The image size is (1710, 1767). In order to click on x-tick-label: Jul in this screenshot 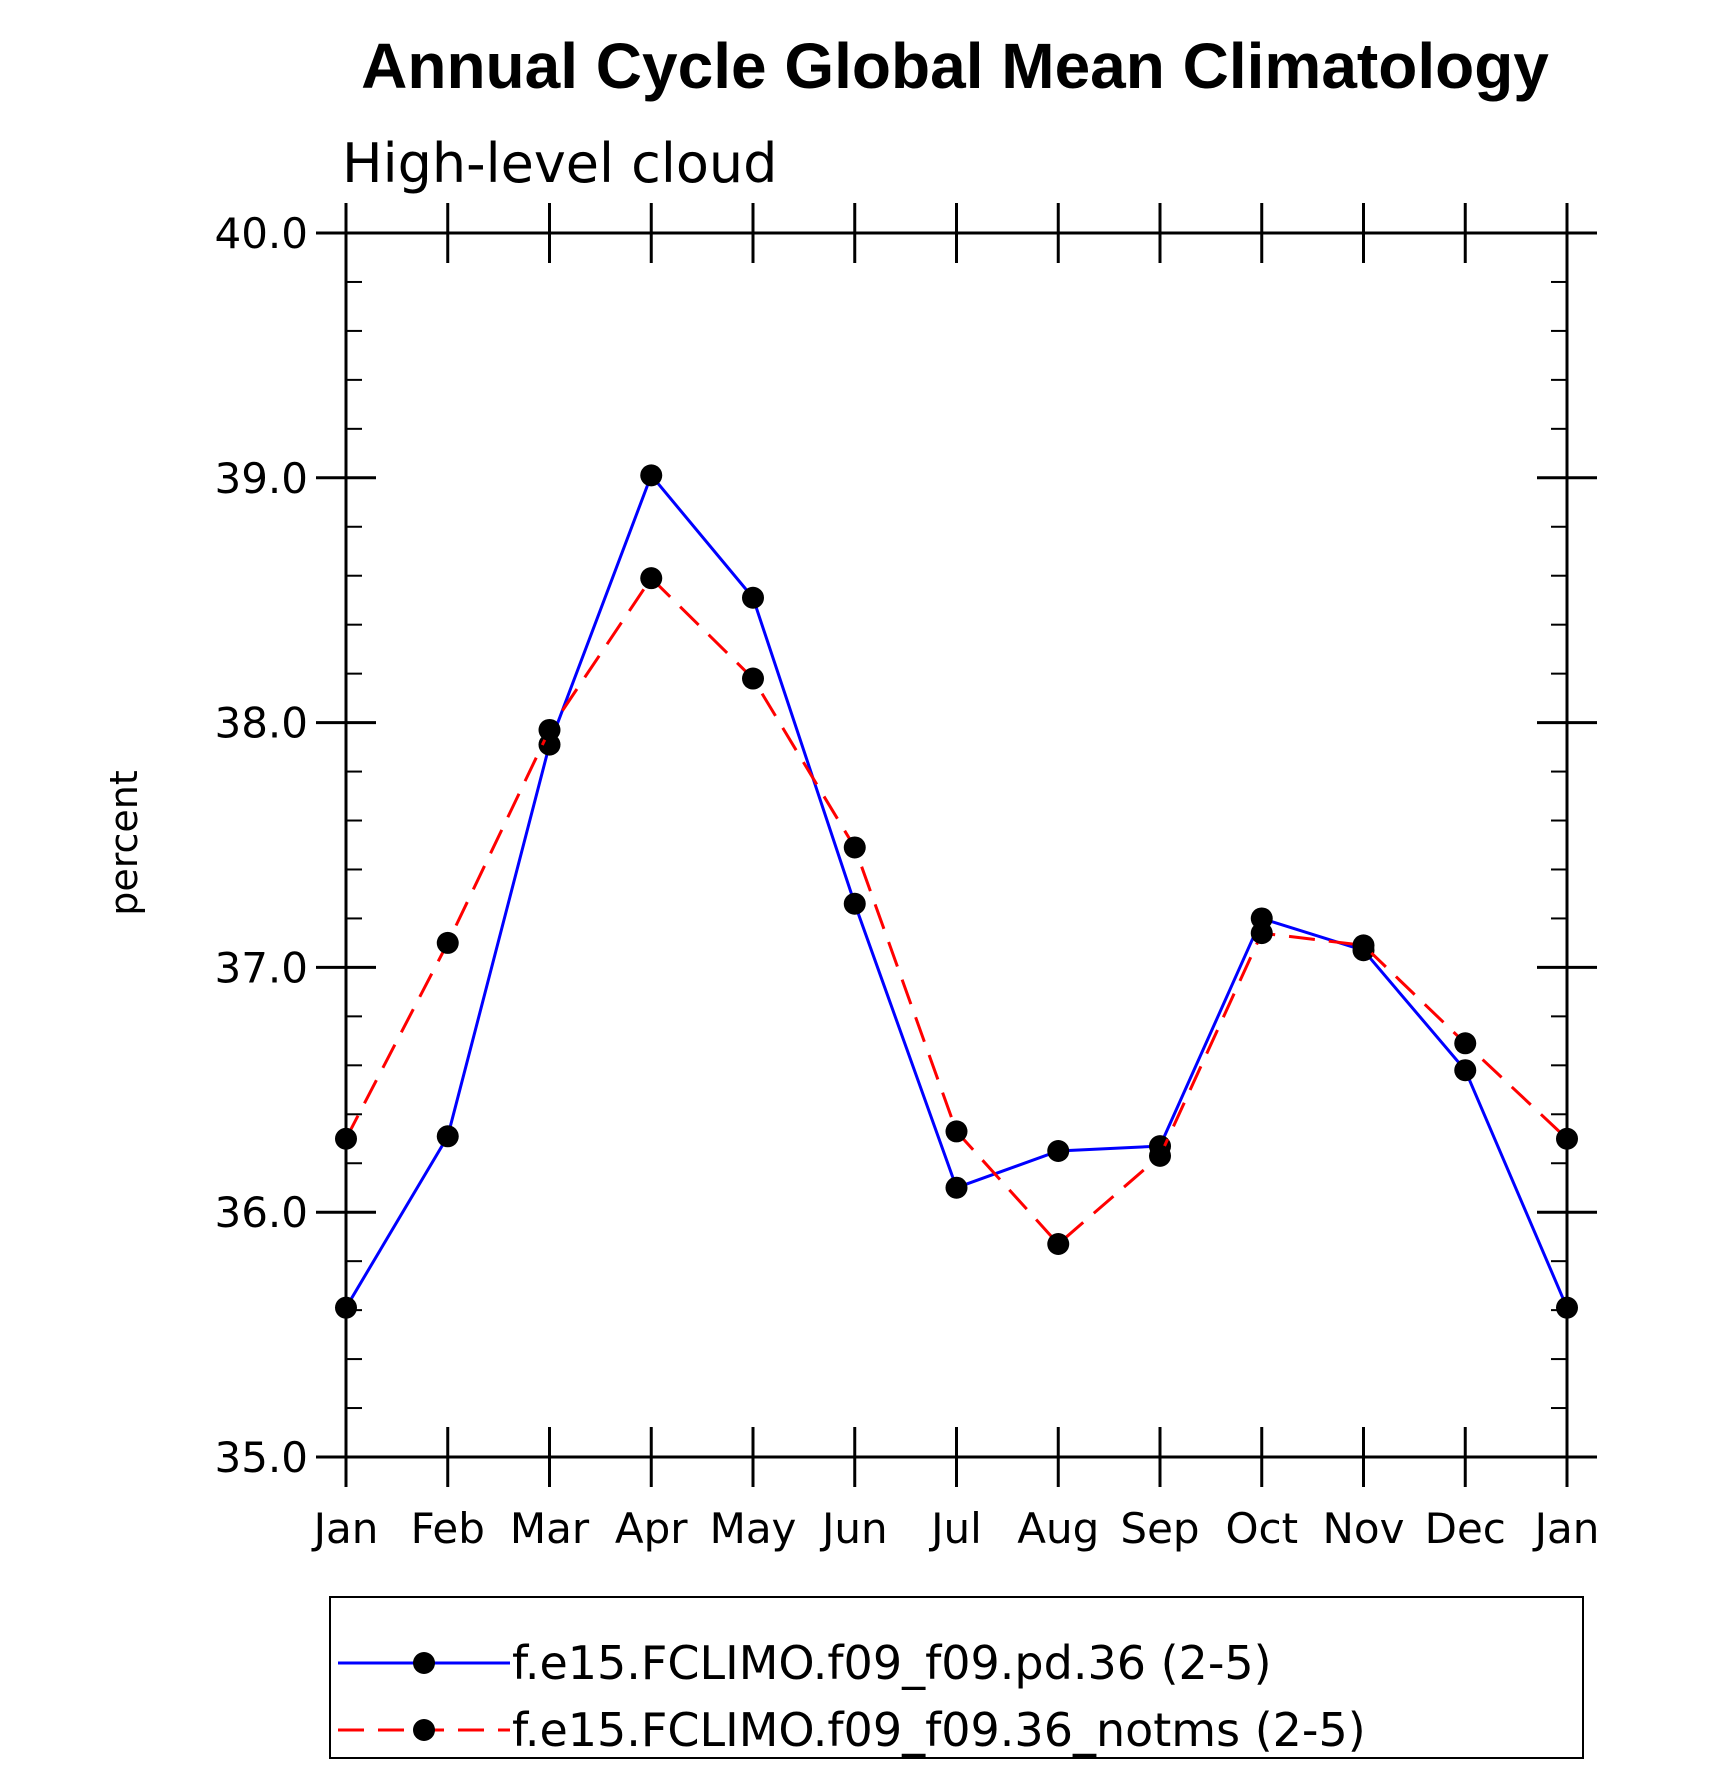, I will do `click(955, 1528)`.